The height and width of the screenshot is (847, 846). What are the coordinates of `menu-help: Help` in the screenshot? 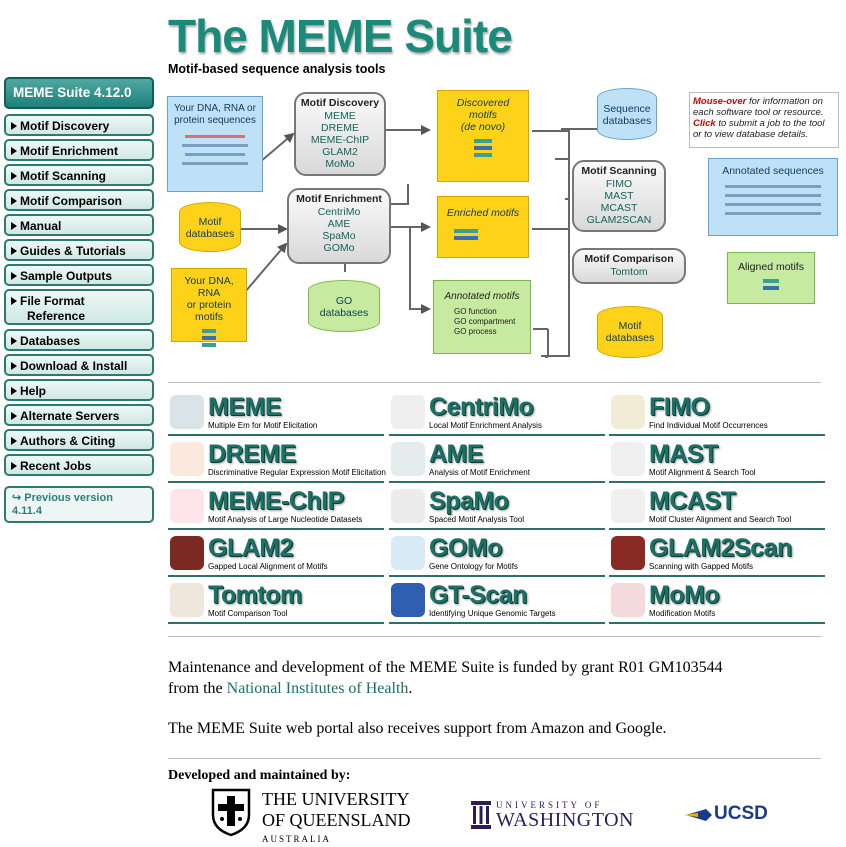 It's located at (79, 390).